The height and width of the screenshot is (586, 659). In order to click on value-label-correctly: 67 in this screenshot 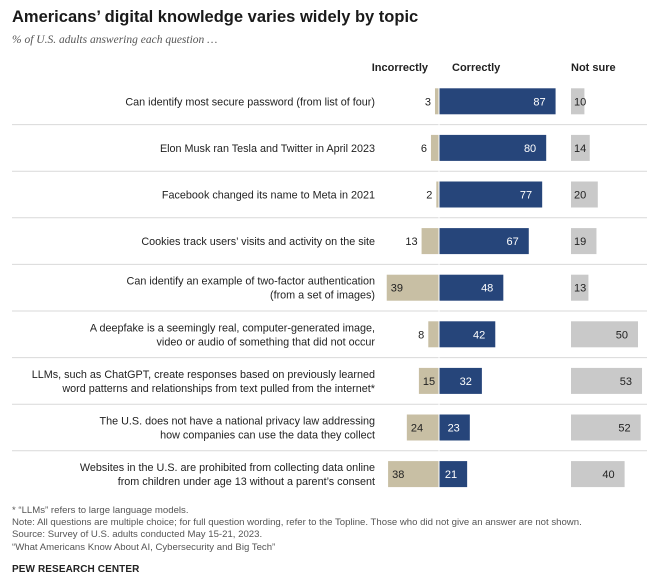, I will do `click(513, 242)`.